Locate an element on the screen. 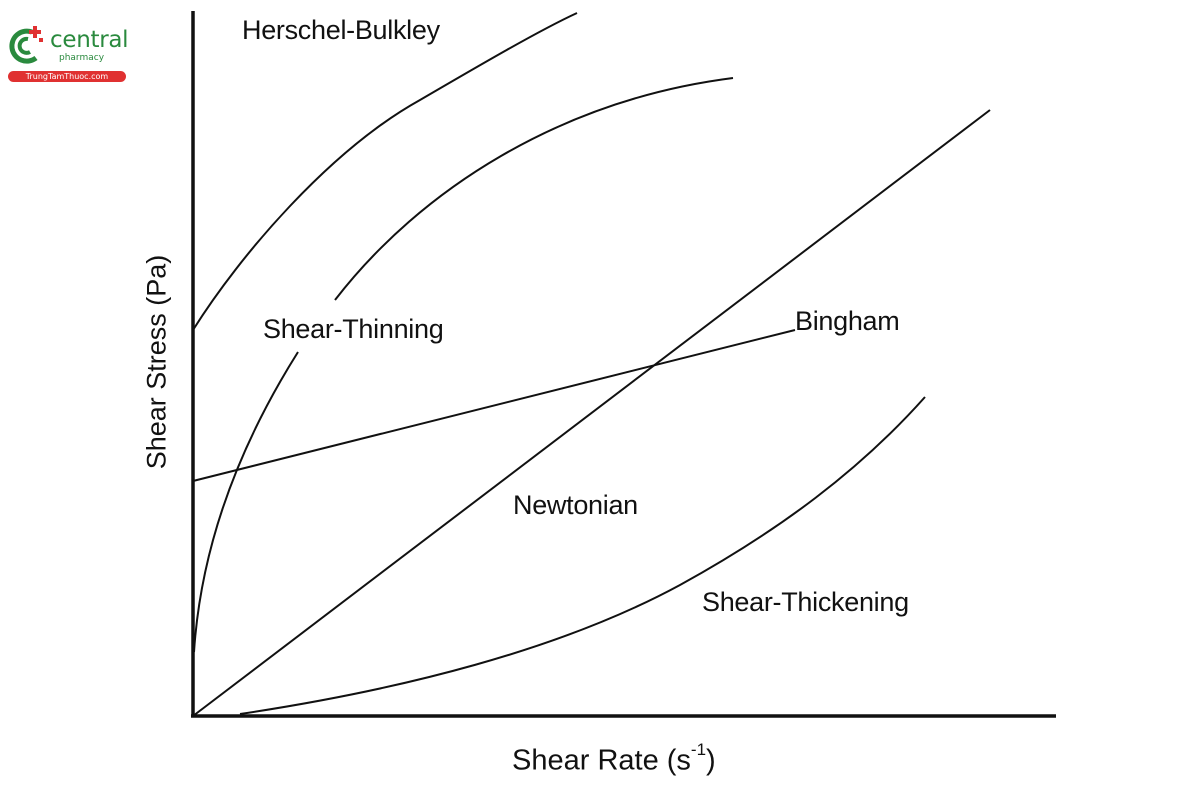  y-axis-label: Shear Stress (Pa) is located at coordinates (156, 362).